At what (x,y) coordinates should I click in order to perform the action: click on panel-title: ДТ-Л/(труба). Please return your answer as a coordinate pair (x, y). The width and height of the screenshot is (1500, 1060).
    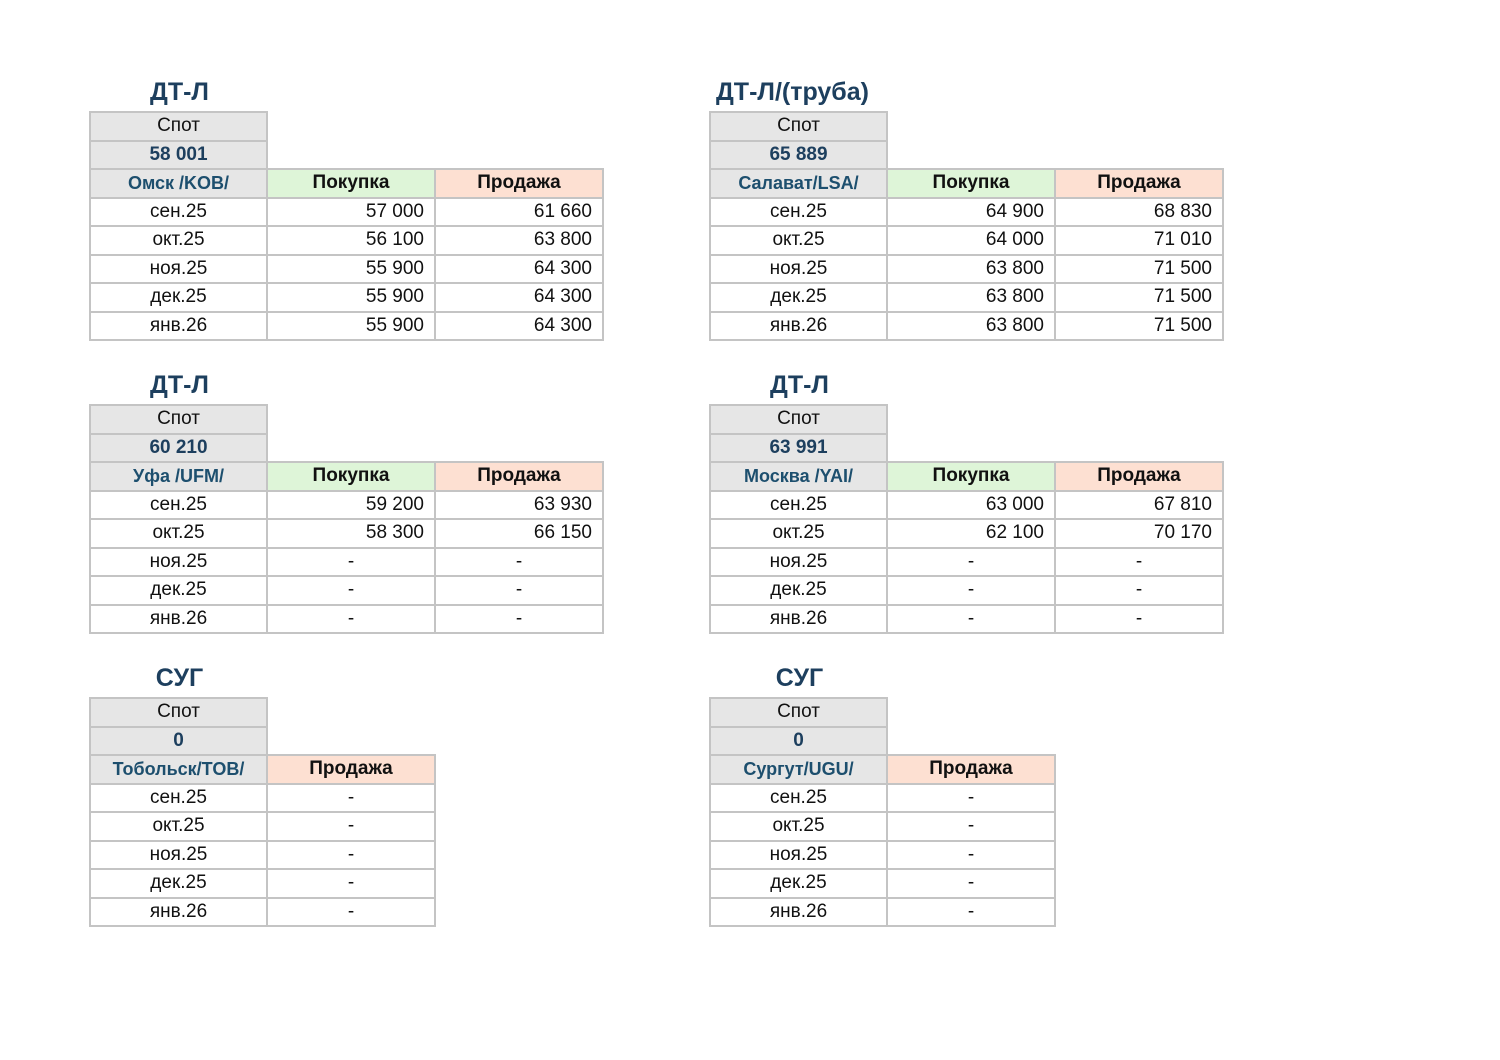
    Looking at the image, I should click on (792, 92).